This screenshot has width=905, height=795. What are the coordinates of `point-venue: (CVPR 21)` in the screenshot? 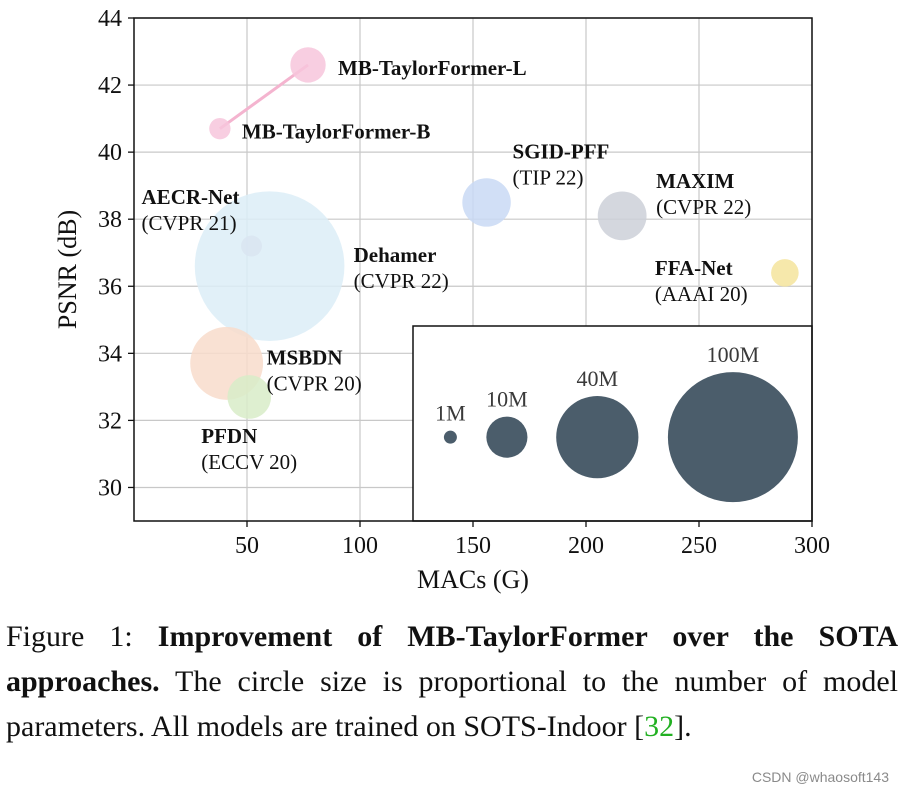 It's located at (189, 223).